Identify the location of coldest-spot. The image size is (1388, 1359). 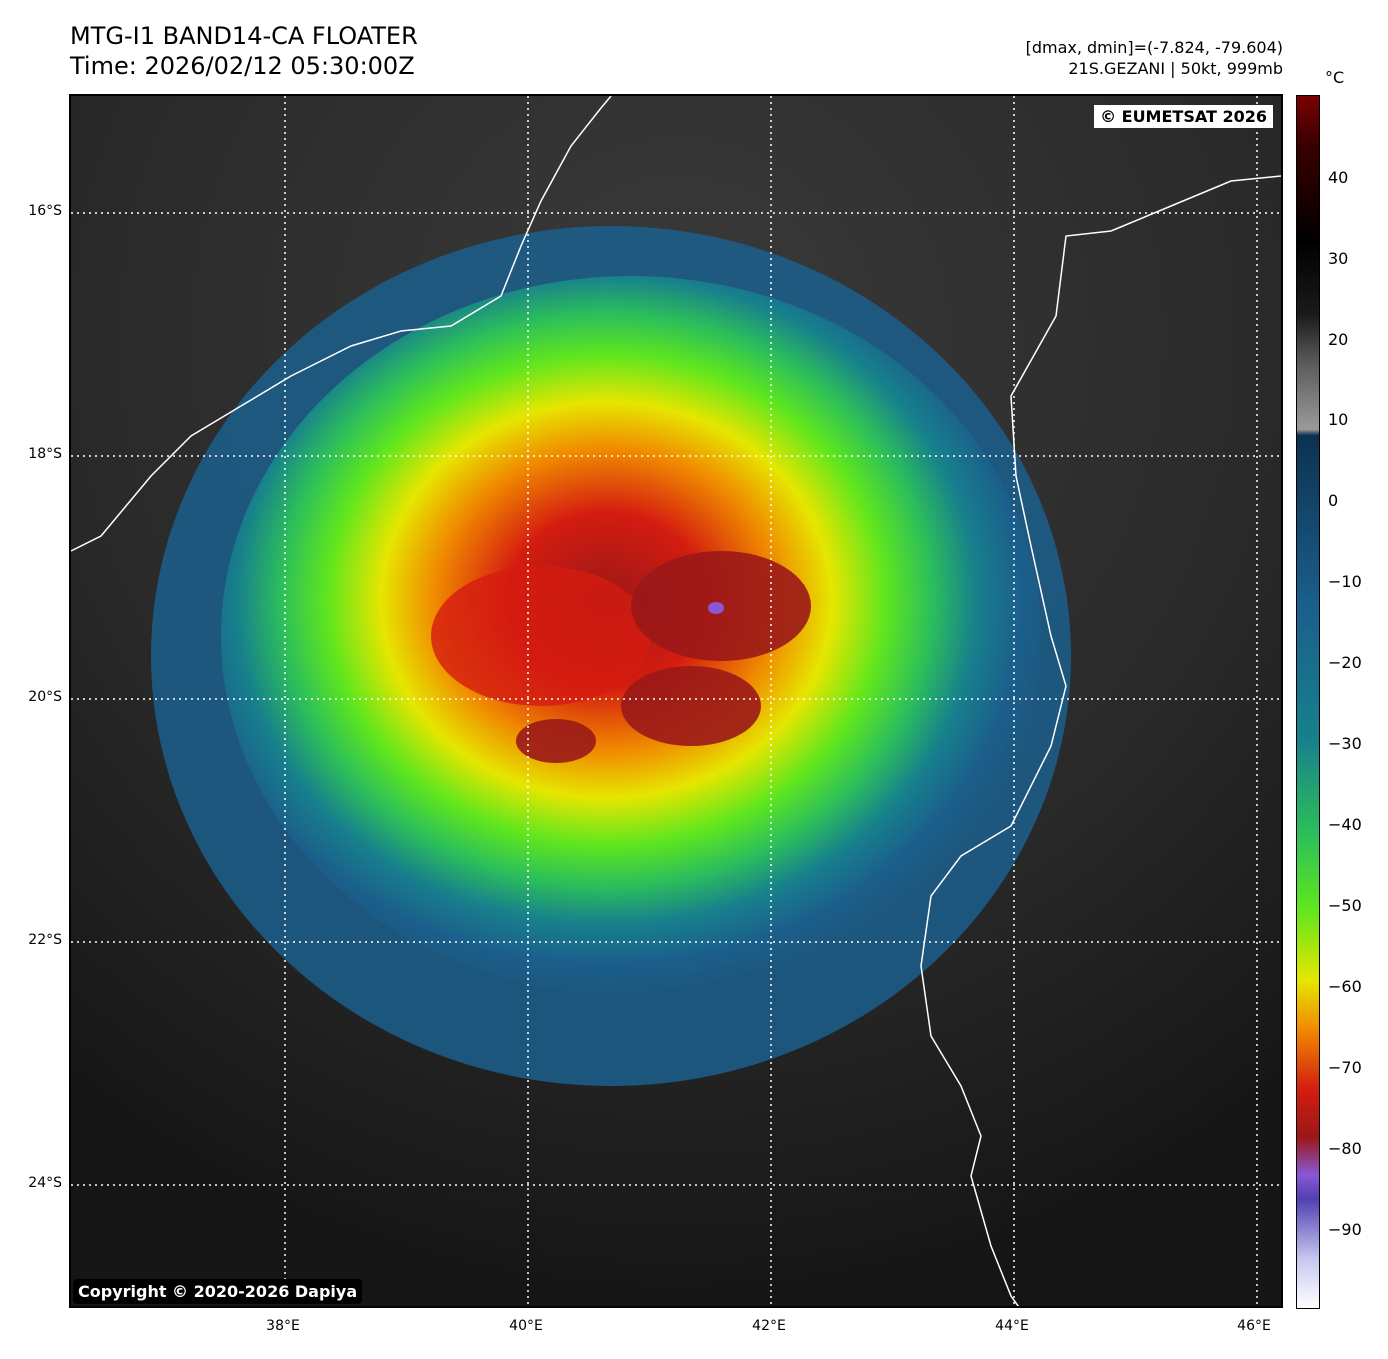
(716, 608).